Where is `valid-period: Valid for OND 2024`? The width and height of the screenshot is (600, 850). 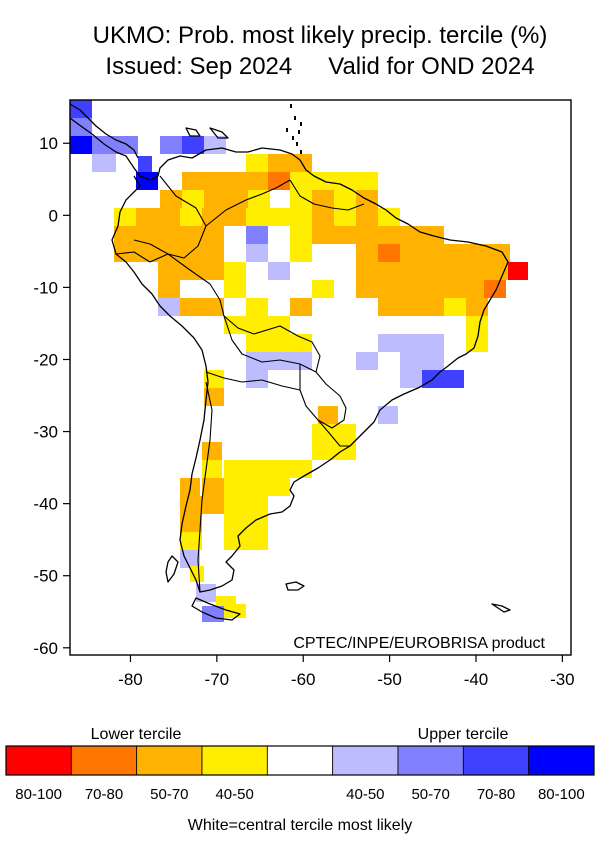
valid-period: Valid for OND 2024 is located at coordinates (431, 66).